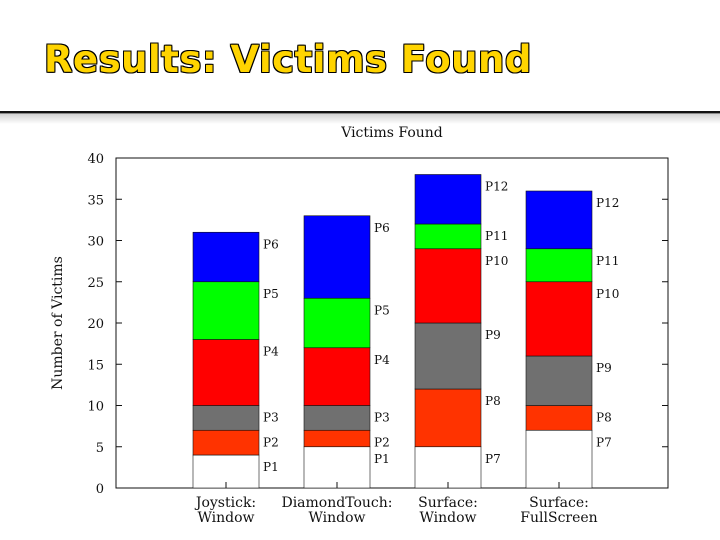 The width and height of the screenshot is (720, 540). What do you see at coordinates (100, 489) in the screenshot?
I see `y-tick-label: 0` at bounding box center [100, 489].